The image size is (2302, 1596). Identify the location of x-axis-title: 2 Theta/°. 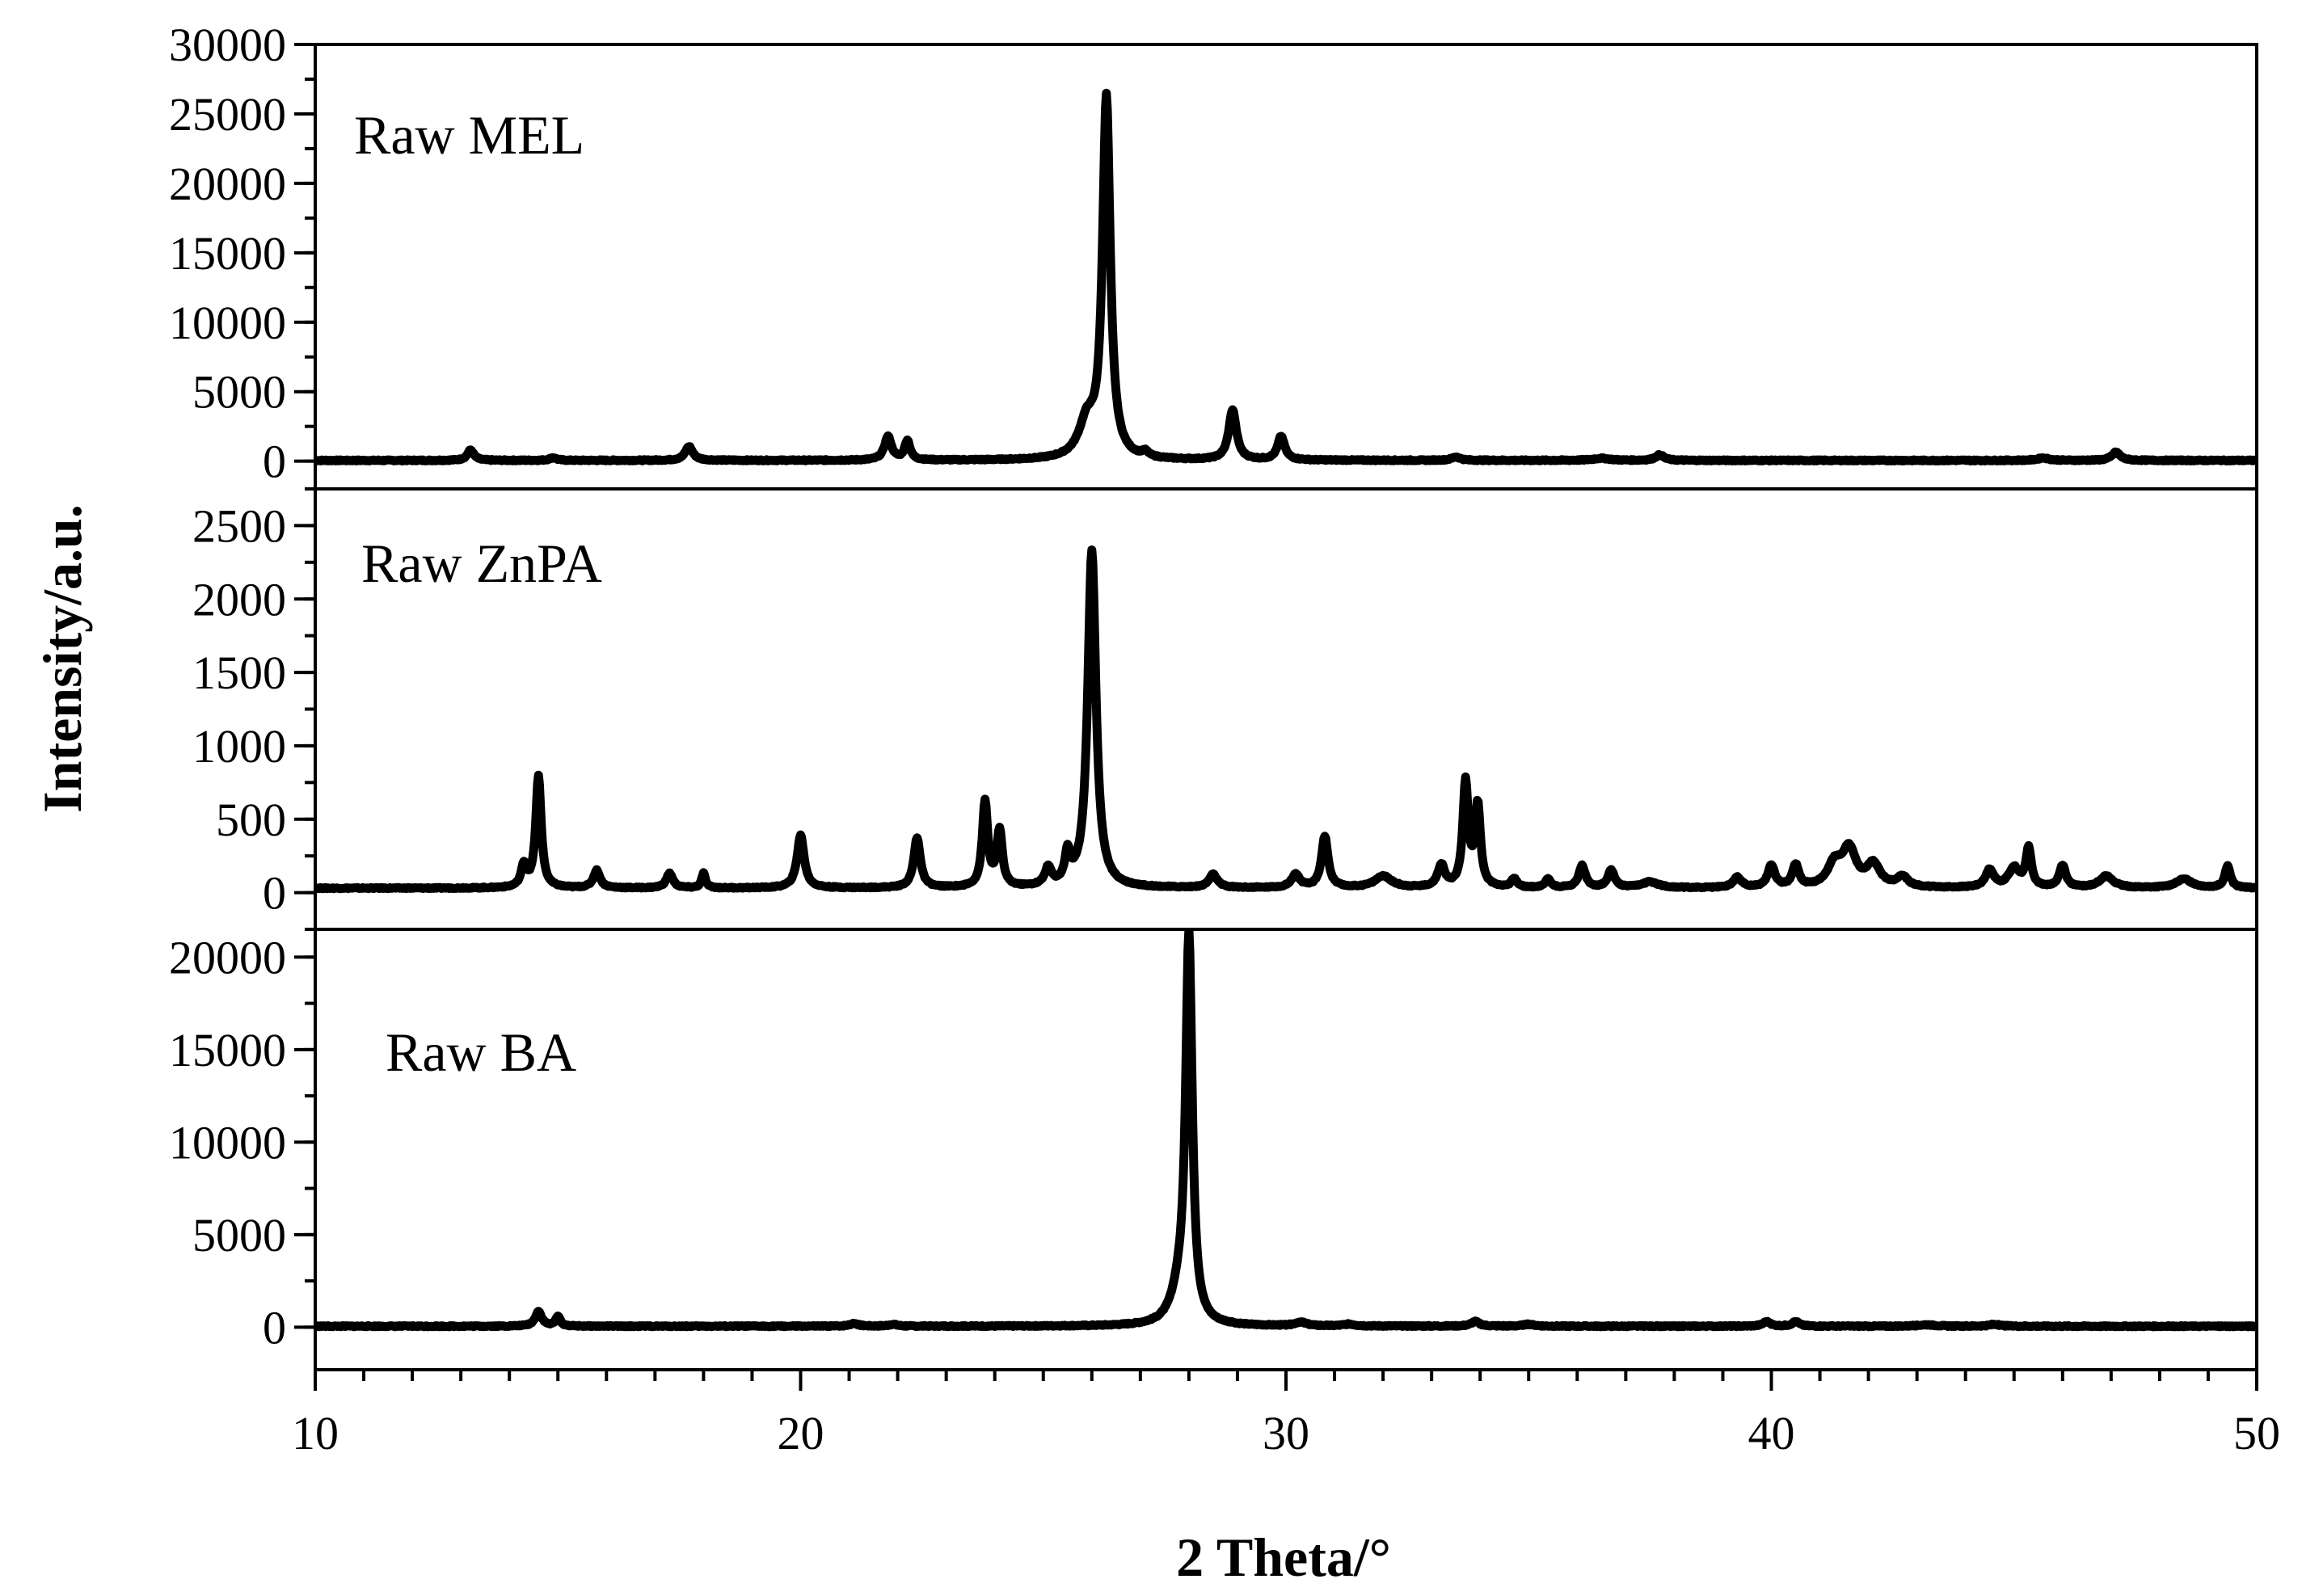
(1284, 1557).